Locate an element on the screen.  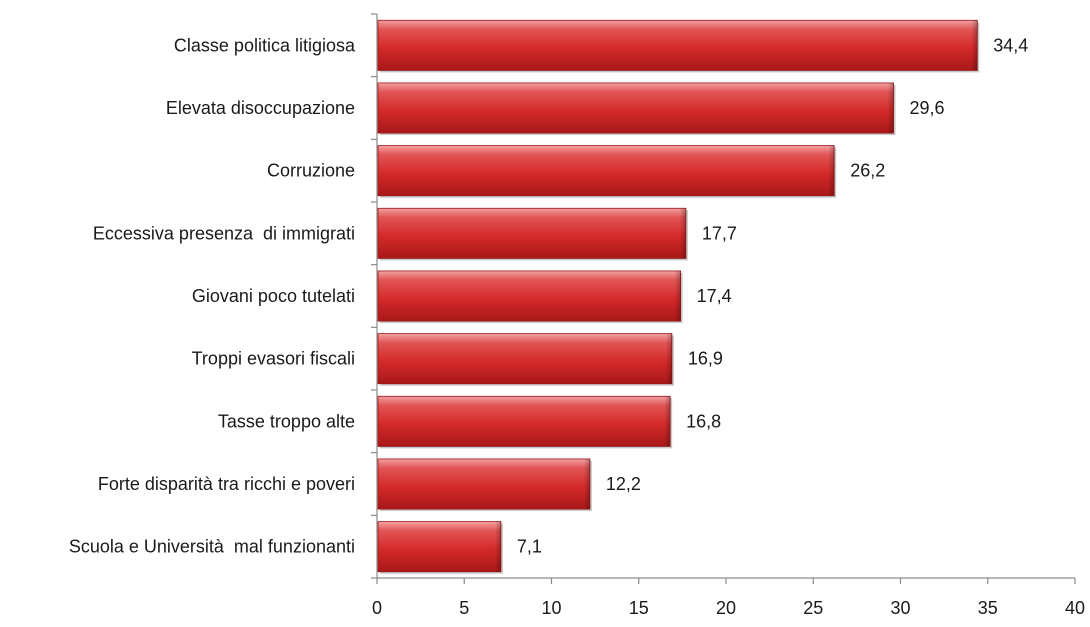
data-label: 26,2 is located at coordinates (867, 171).